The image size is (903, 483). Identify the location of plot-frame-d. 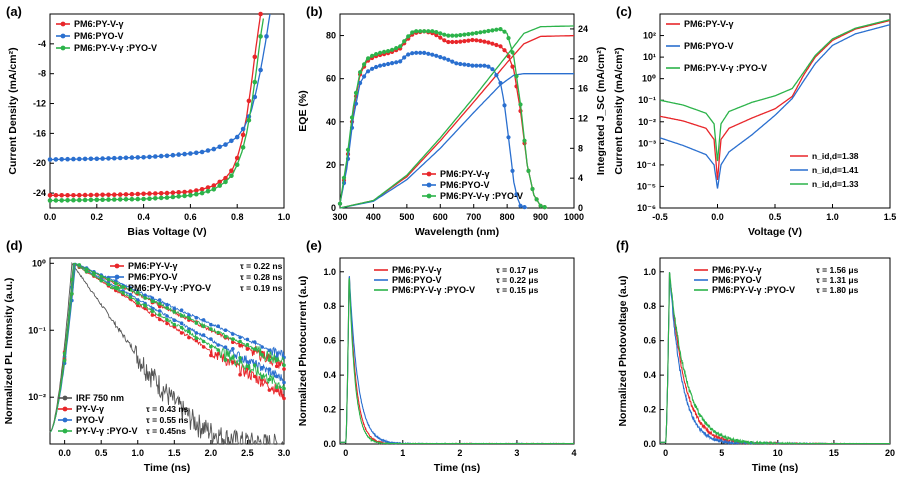
(167, 351).